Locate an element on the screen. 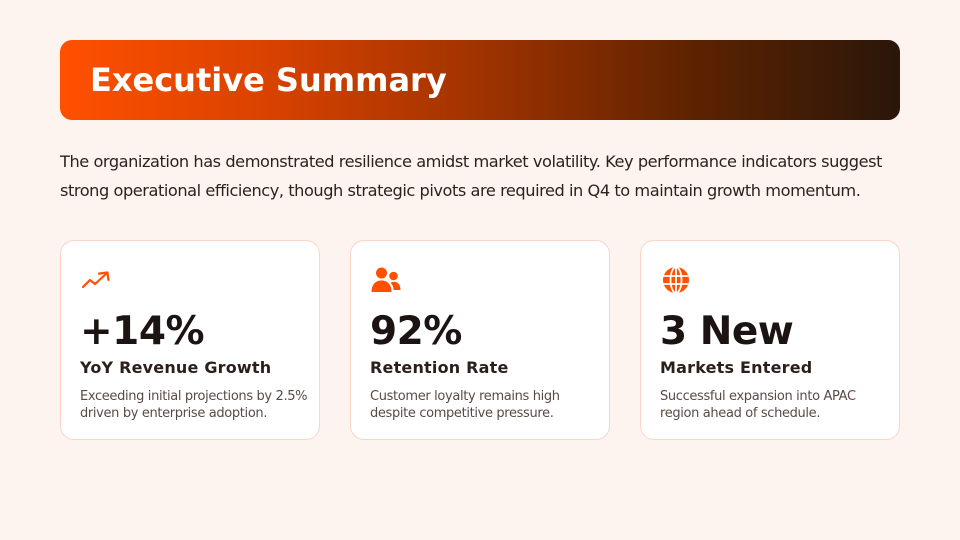 Image resolution: width=960 pixels, height=540 pixels. globe-icon is located at coordinates (676, 280).